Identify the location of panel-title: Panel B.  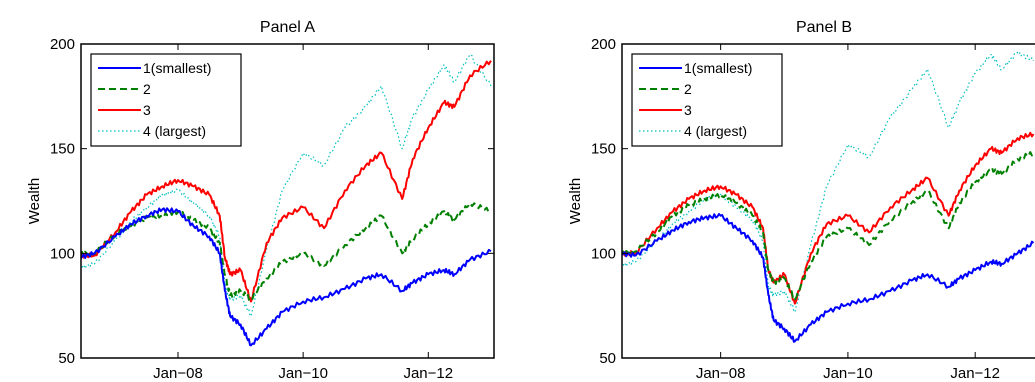
(824, 27).